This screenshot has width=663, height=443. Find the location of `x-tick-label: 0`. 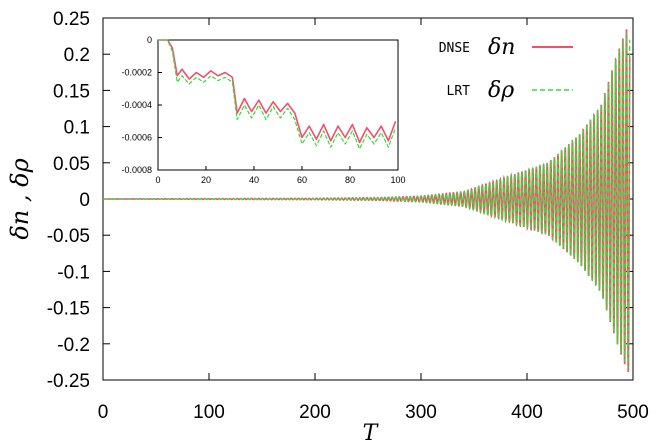

x-tick-label: 0 is located at coordinates (103, 412).